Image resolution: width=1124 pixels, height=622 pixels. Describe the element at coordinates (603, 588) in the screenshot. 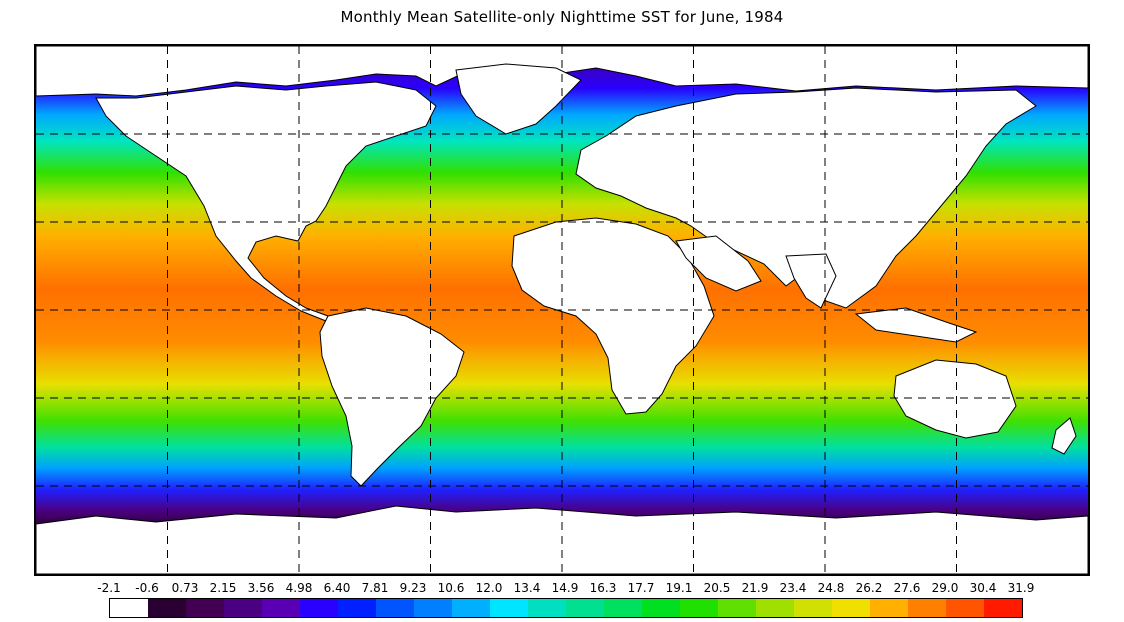

I see `colorbar-tick-label: 16.3` at that location.